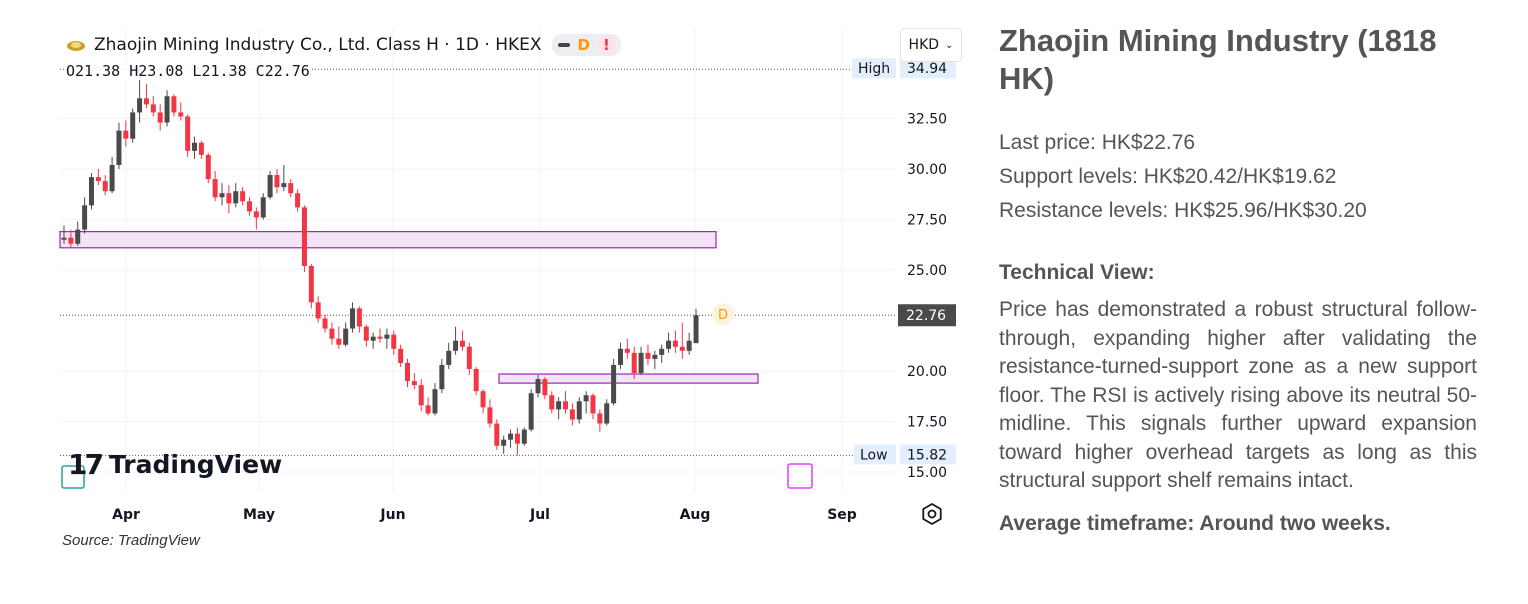 Image resolution: width=1528 pixels, height=604 pixels. I want to click on x-tick-label: Aug, so click(695, 515).